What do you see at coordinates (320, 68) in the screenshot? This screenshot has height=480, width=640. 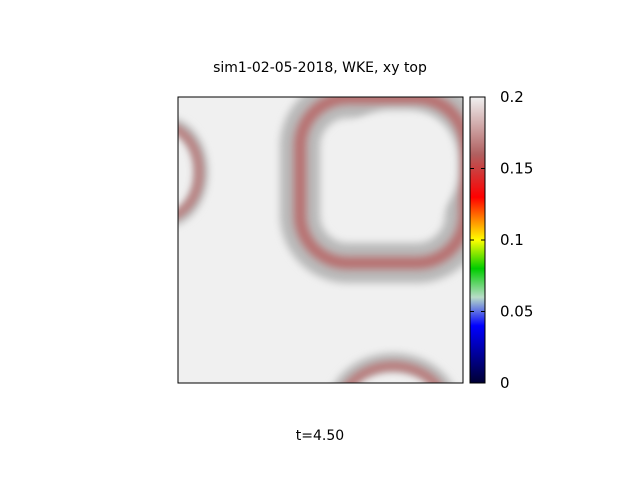 I see `chart-title: sim1-02-05-2018, WKE, xy top` at bounding box center [320, 68].